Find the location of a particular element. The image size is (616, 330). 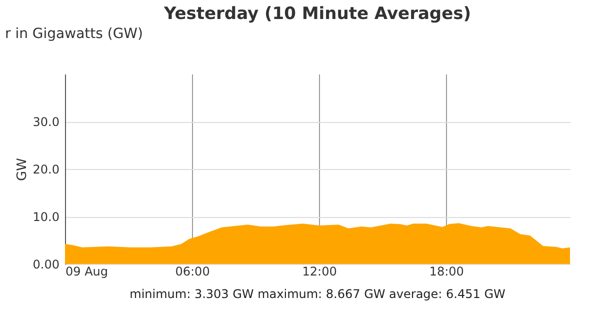

y-axis-title: GW is located at coordinates (22, 169).